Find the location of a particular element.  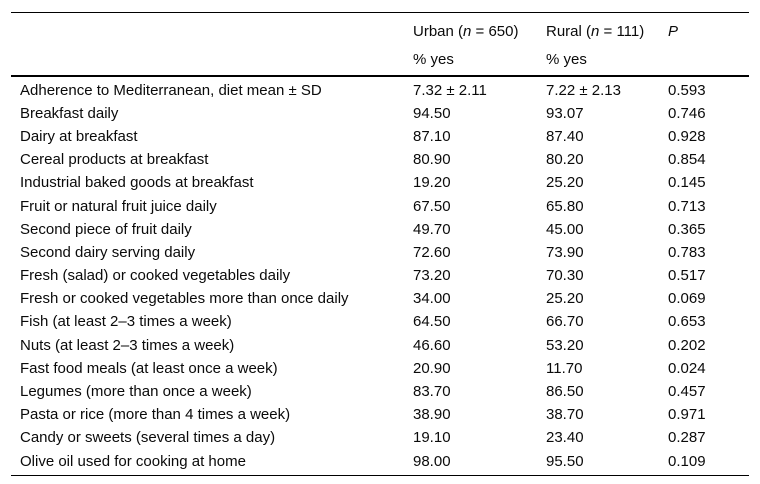

p-value: 0.746 is located at coordinates (687, 113).